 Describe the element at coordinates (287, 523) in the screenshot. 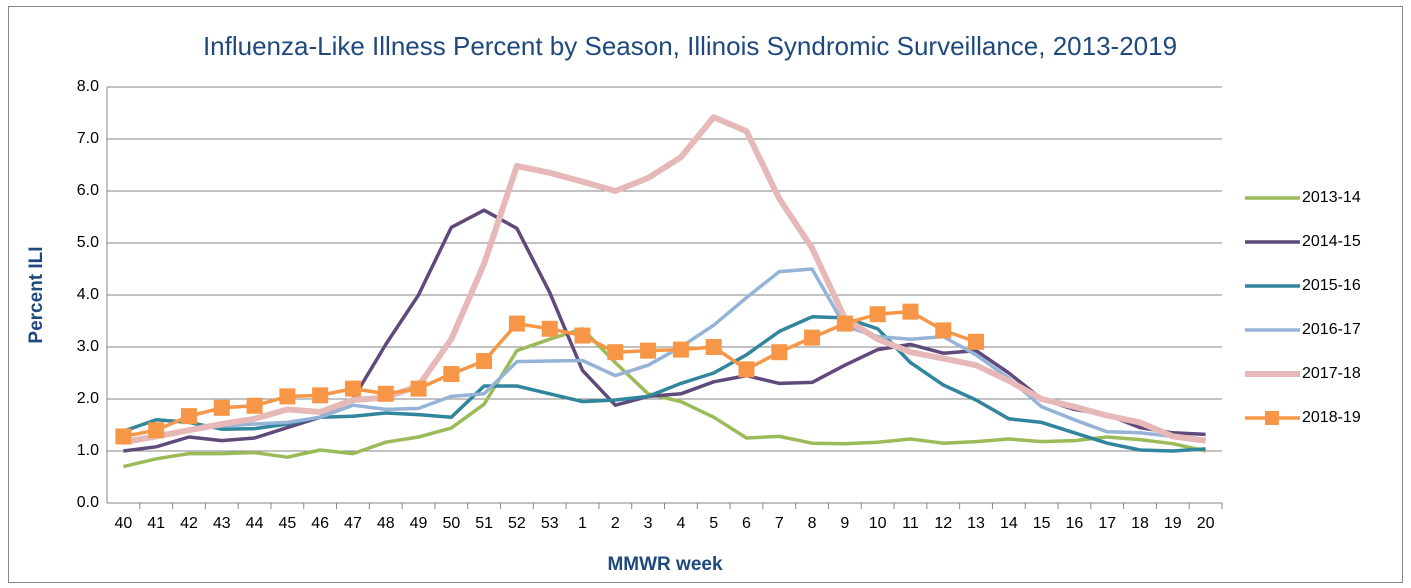

I see `x-tick-label: 45` at that location.